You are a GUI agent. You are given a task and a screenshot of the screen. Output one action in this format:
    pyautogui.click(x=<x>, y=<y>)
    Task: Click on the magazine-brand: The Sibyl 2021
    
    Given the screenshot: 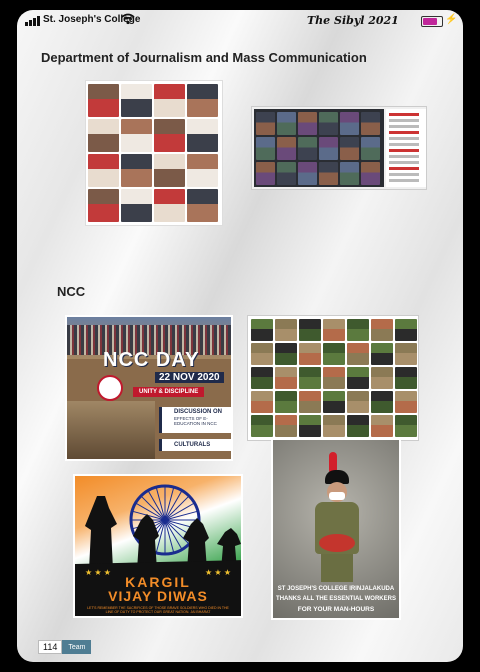 What is the action you would take?
    pyautogui.click(x=353, y=20)
    